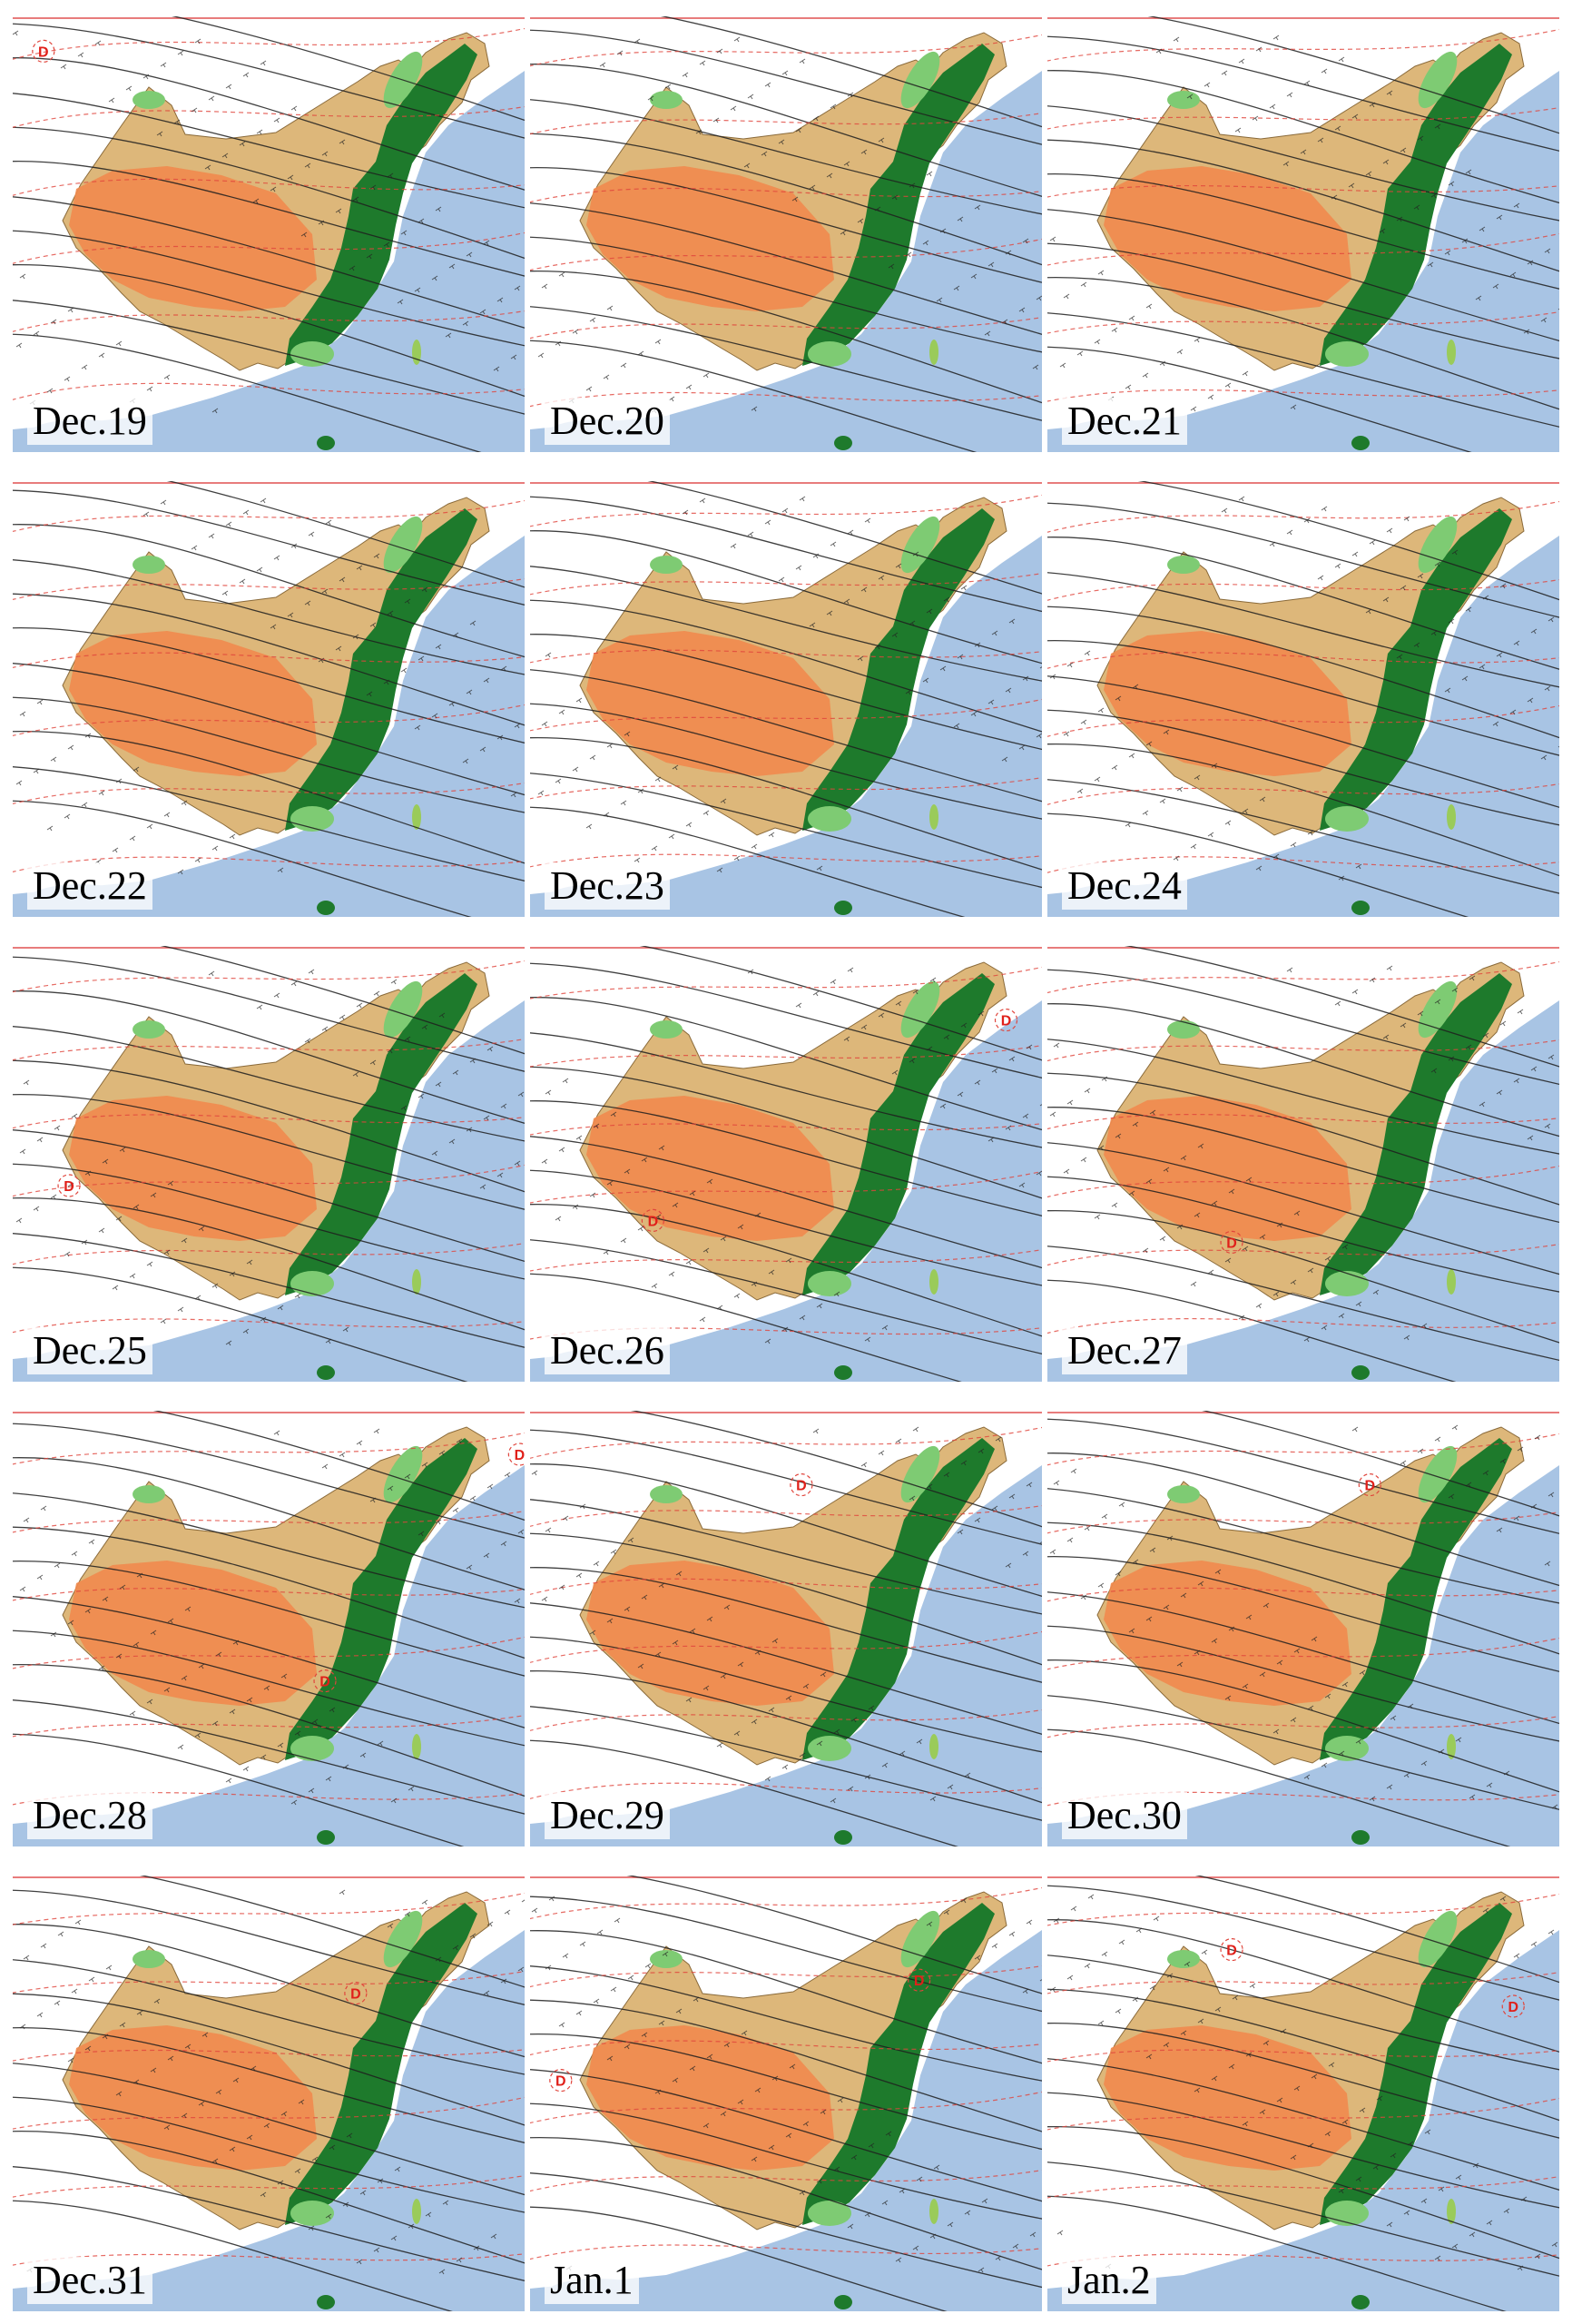 The image size is (1572, 2324). I want to click on hainan-island, so click(326, 1372).